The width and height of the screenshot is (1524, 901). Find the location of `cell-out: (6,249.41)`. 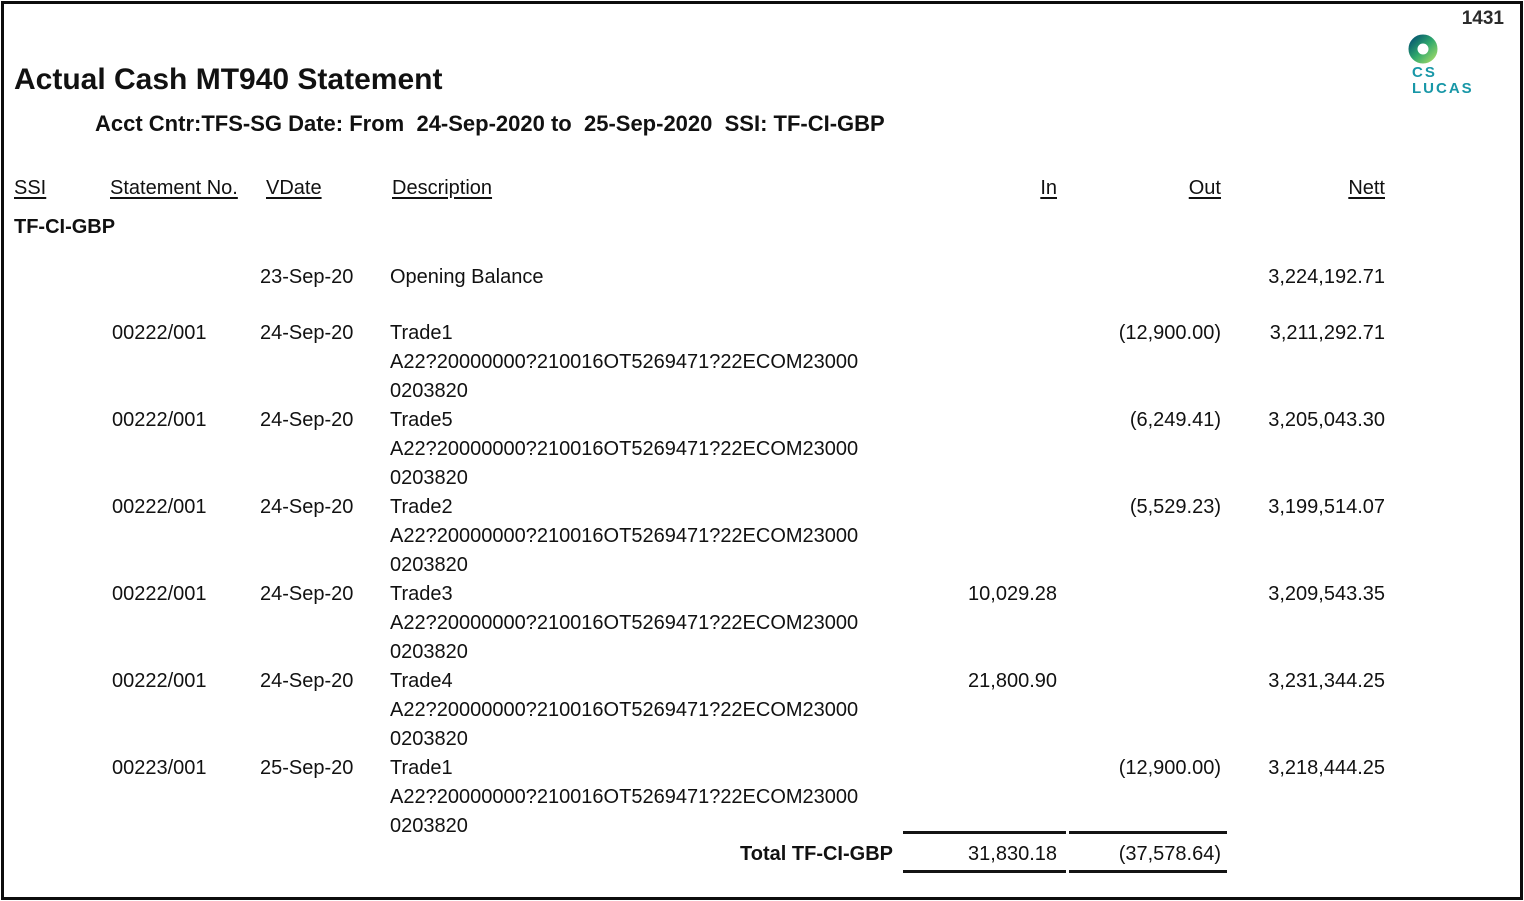

cell-out: (6,249.41) is located at coordinates (1175, 420).